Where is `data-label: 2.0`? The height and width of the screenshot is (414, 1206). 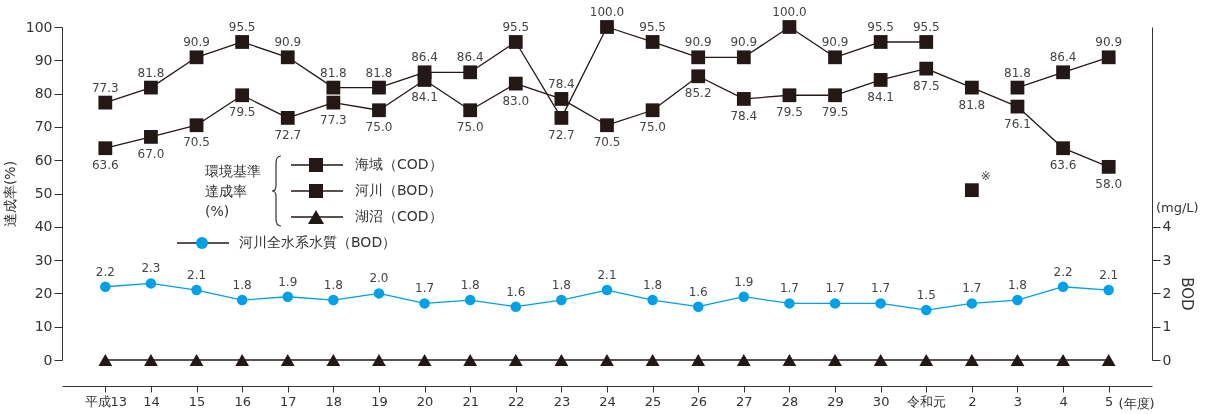 data-label: 2.0 is located at coordinates (379, 278).